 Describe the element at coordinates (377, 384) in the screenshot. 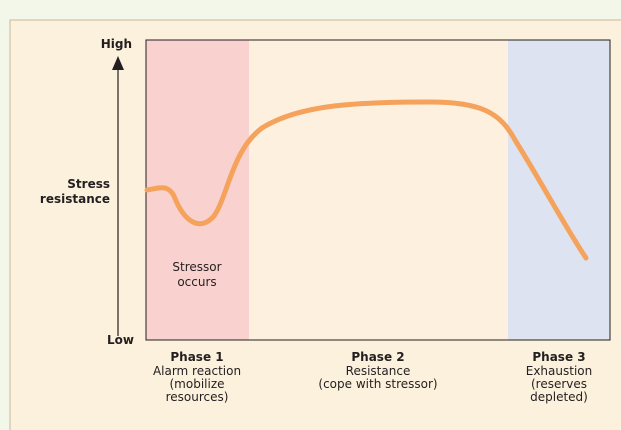

I see `phase-description: (cope with stressor)` at that location.